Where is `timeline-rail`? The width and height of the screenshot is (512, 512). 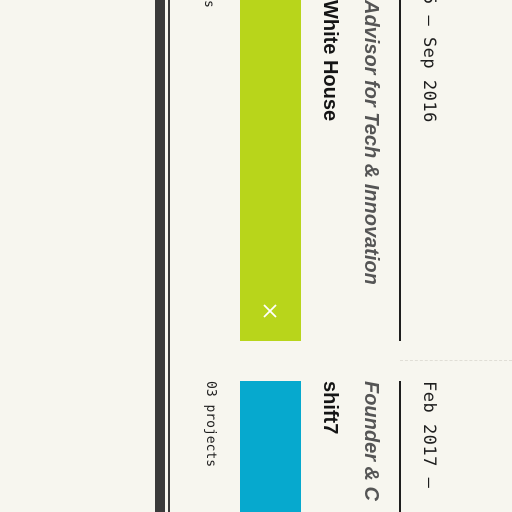 timeline-rail is located at coordinates (160, 256).